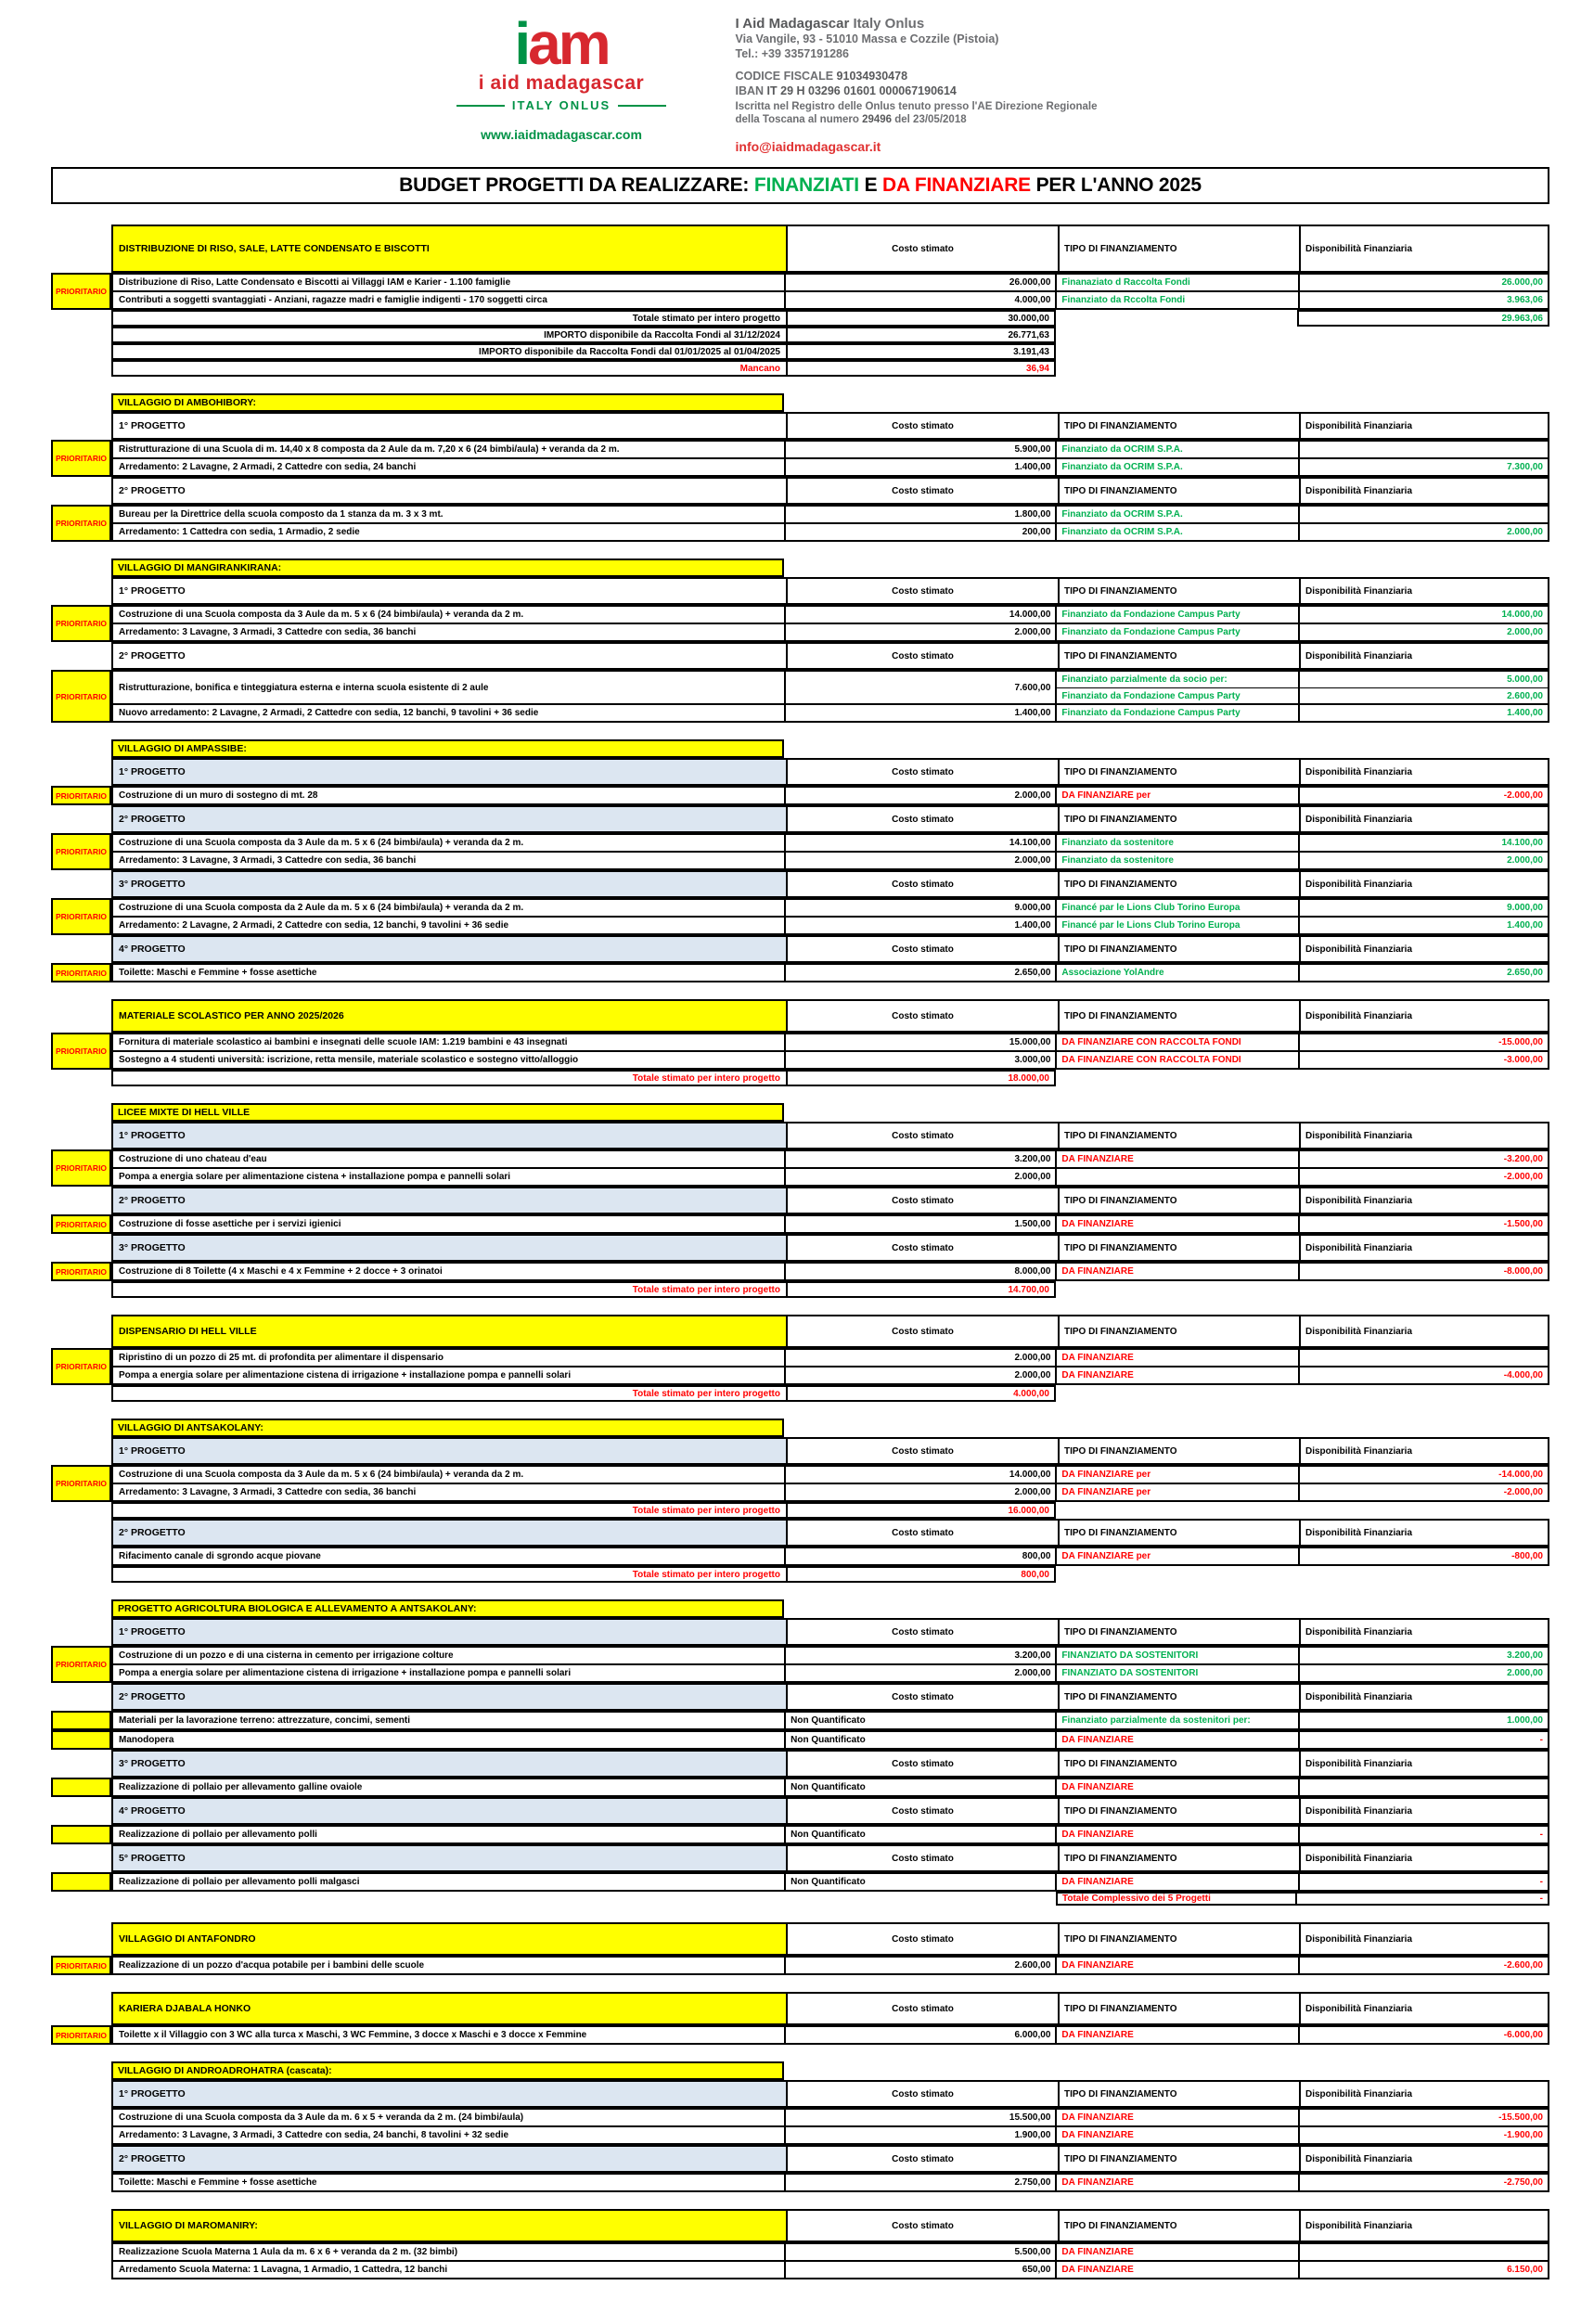  Describe the element at coordinates (956, 185) in the screenshot. I see `title-da-finanziare: DA FINANZIARE` at that location.